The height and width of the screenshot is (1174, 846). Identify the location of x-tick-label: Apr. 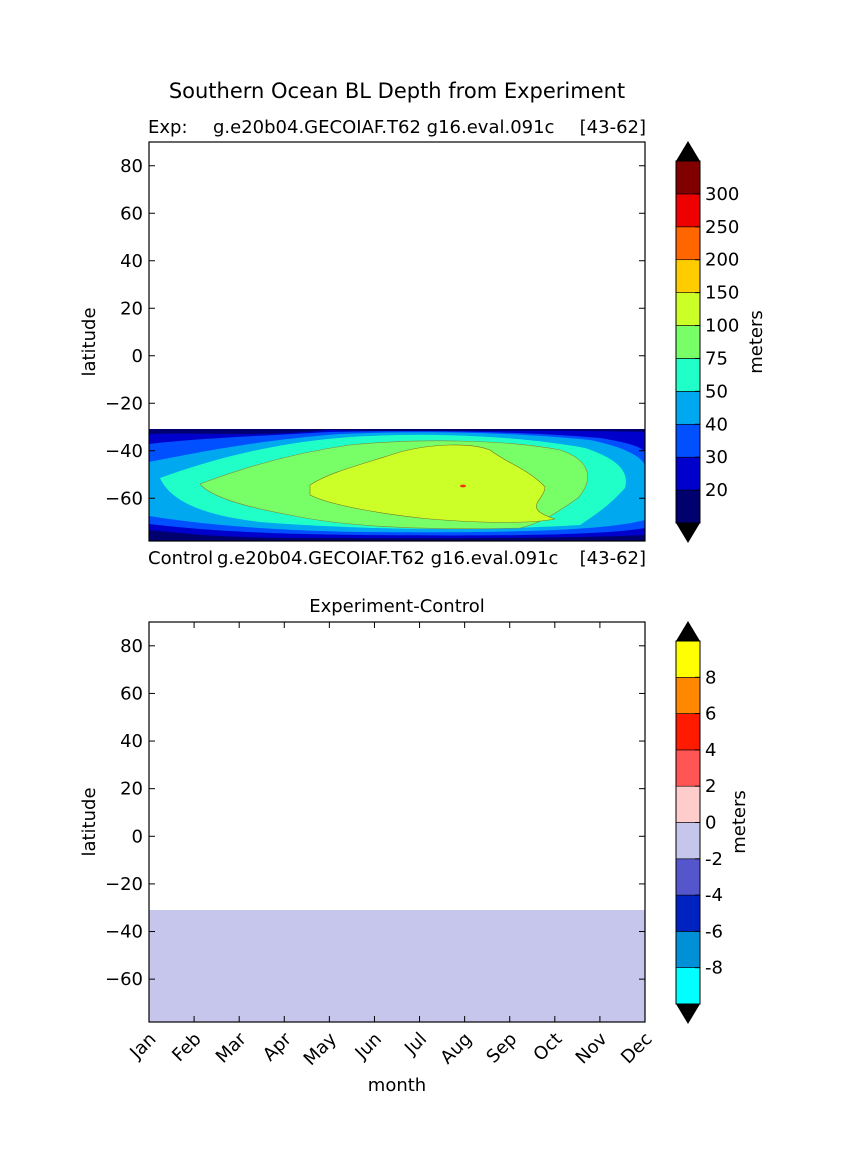
(277, 1046).